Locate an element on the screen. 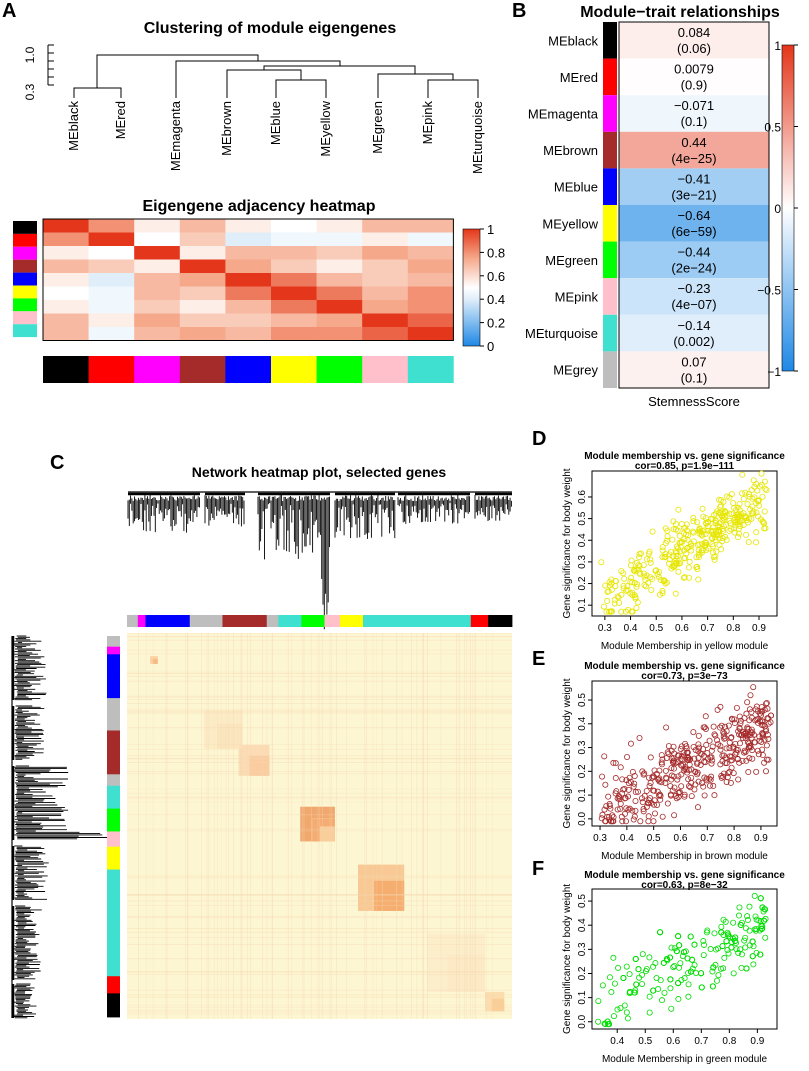 The width and height of the screenshot is (809, 1071). trait-legend-label: 1 is located at coordinates (777, 46).